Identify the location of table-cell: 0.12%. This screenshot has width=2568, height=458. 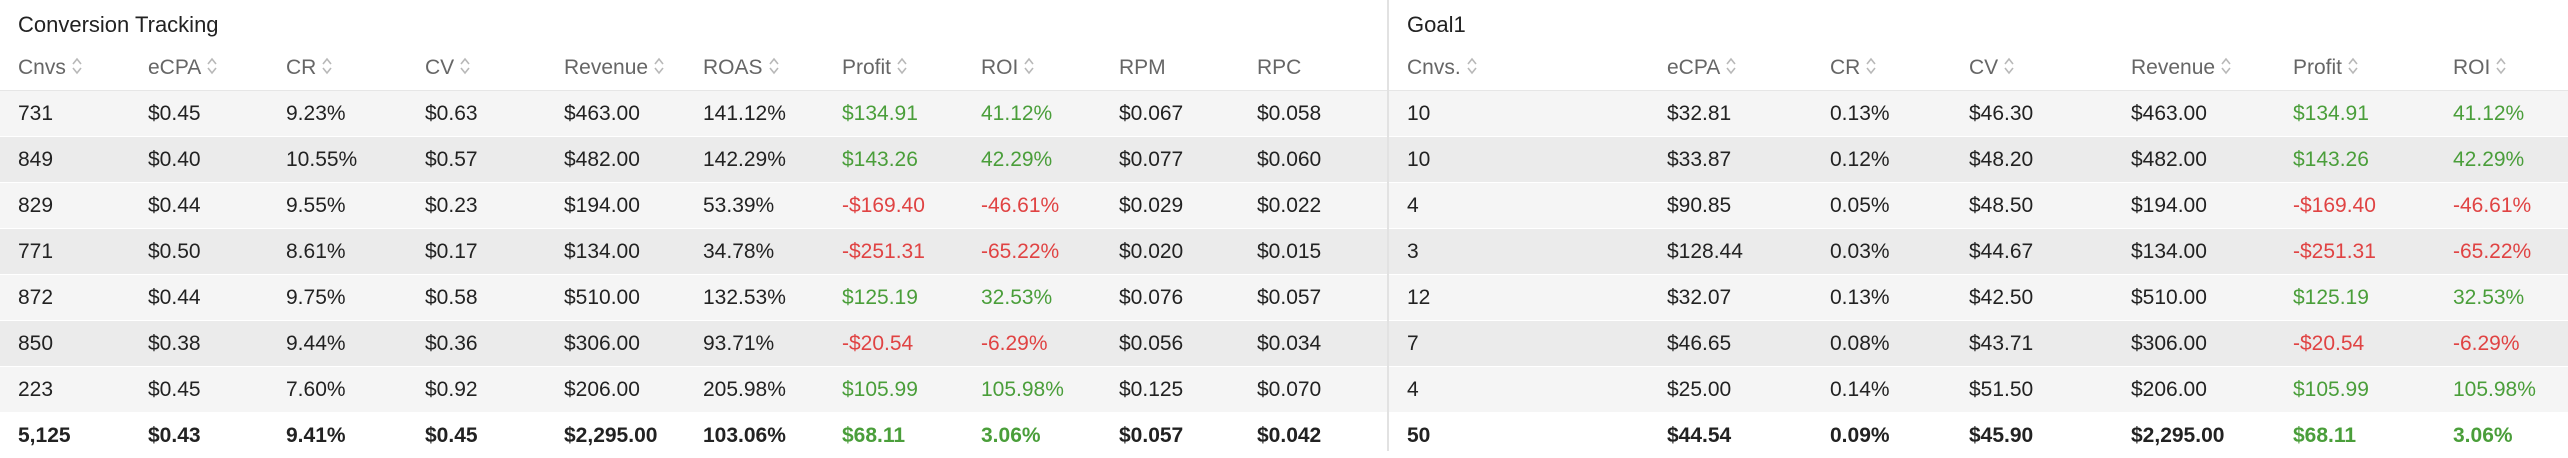
(1860, 159).